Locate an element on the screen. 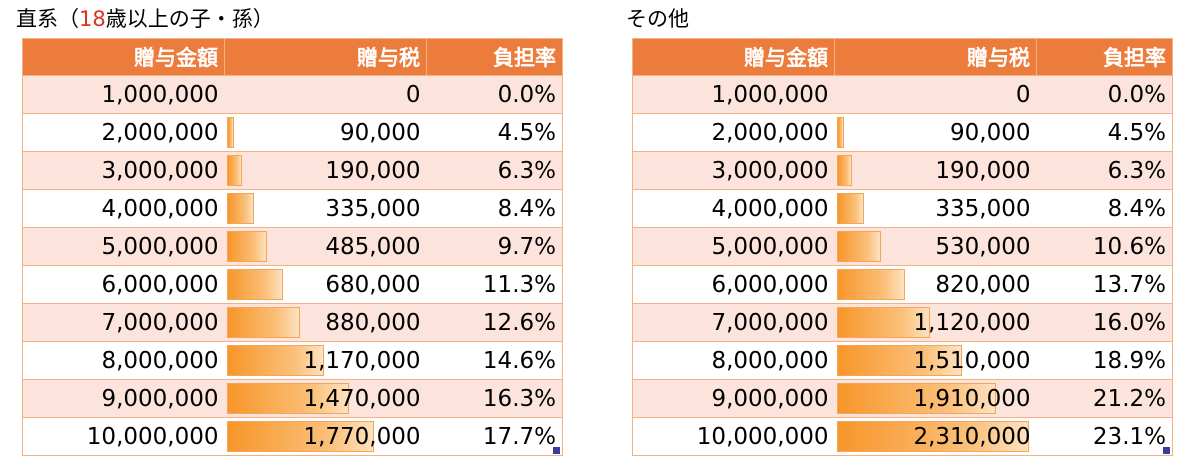 The height and width of the screenshot is (466, 1188). gift-tax-cell: 1,120,000 is located at coordinates (935, 322).